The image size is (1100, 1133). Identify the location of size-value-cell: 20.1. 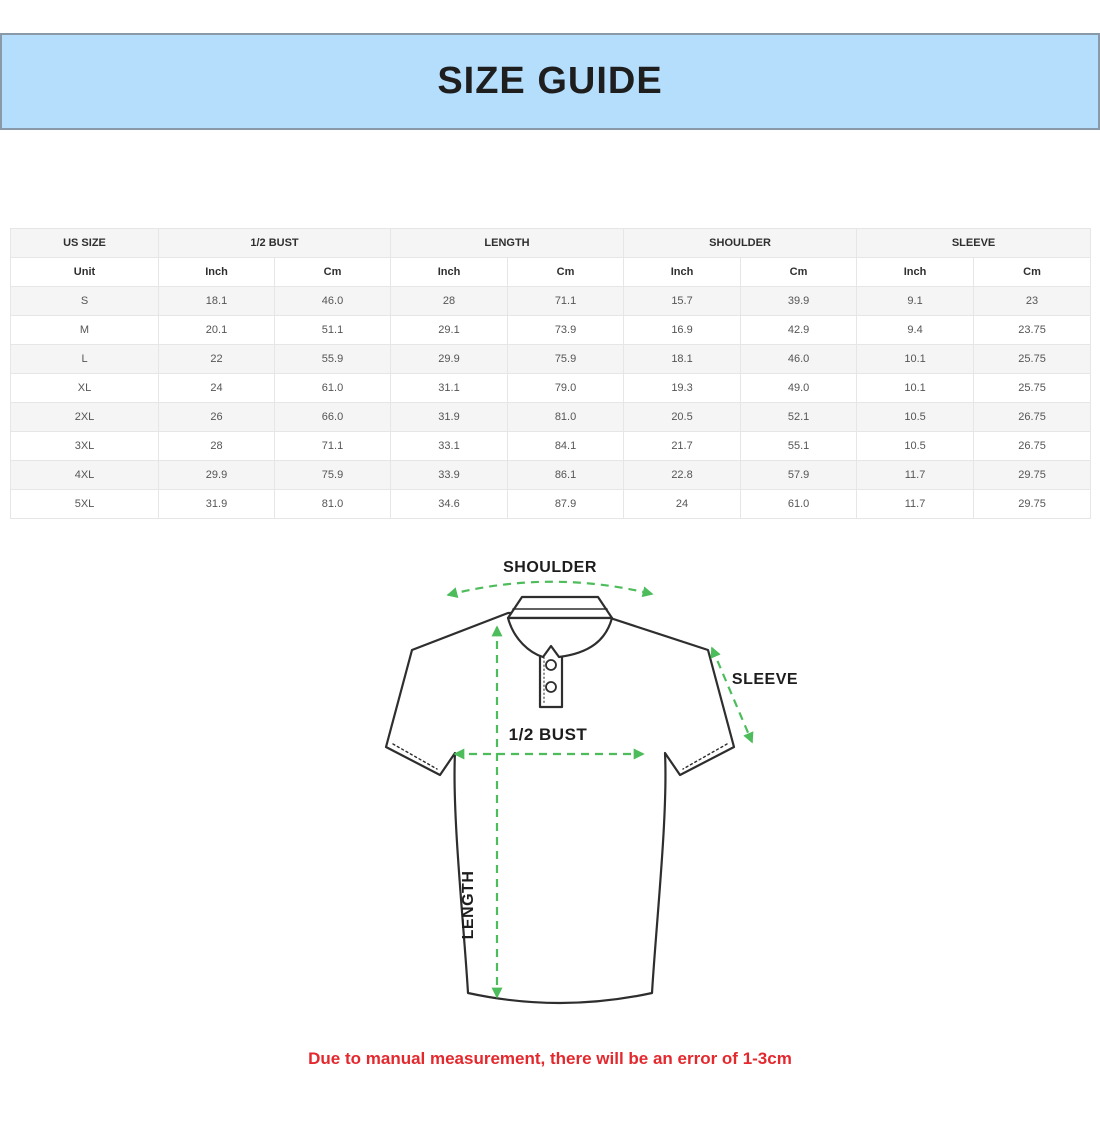
(216, 330).